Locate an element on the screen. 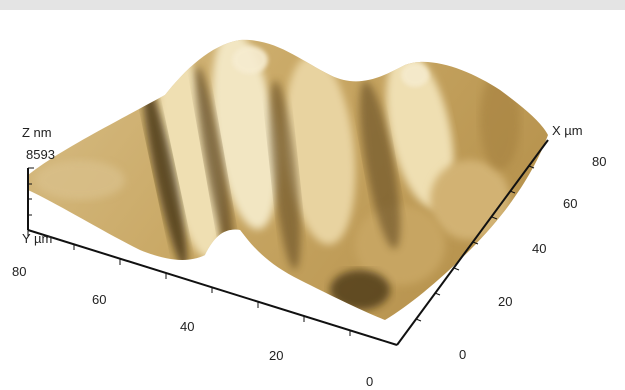  y-axis-label: Y µm is located at coordinates (37, 238).